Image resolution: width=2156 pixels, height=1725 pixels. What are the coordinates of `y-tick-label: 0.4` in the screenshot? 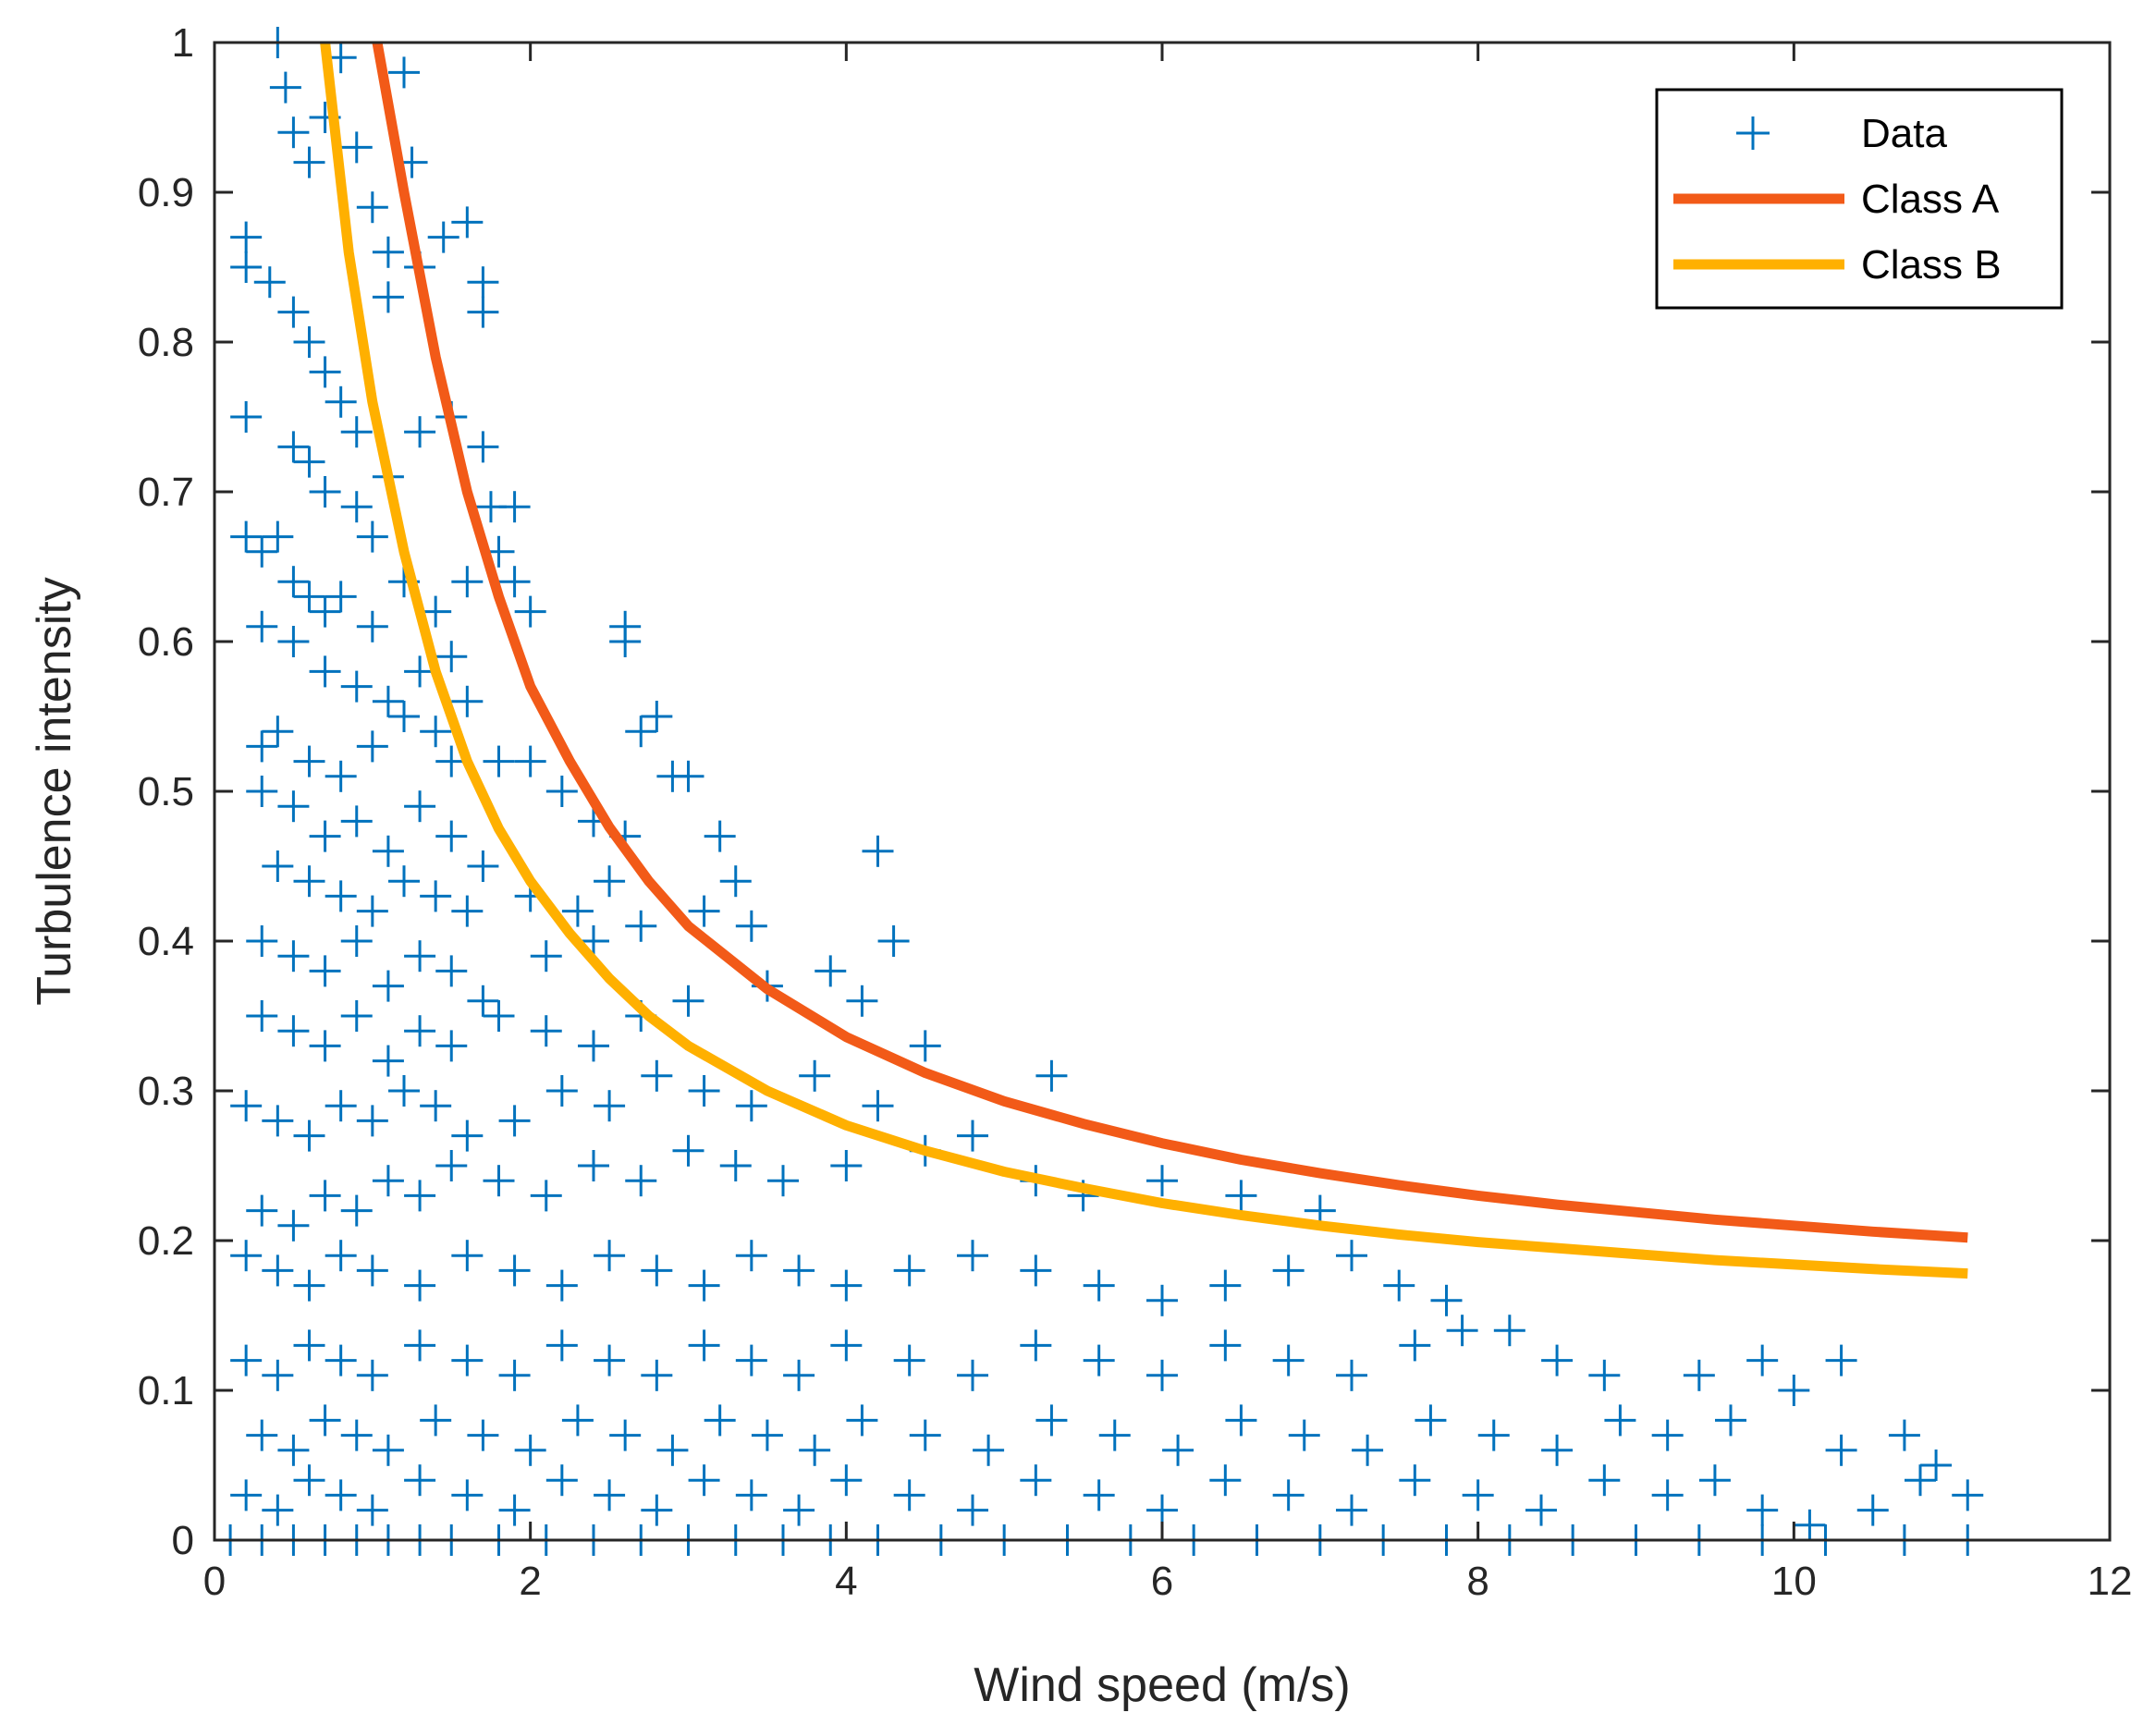 It's located at (166, 941).